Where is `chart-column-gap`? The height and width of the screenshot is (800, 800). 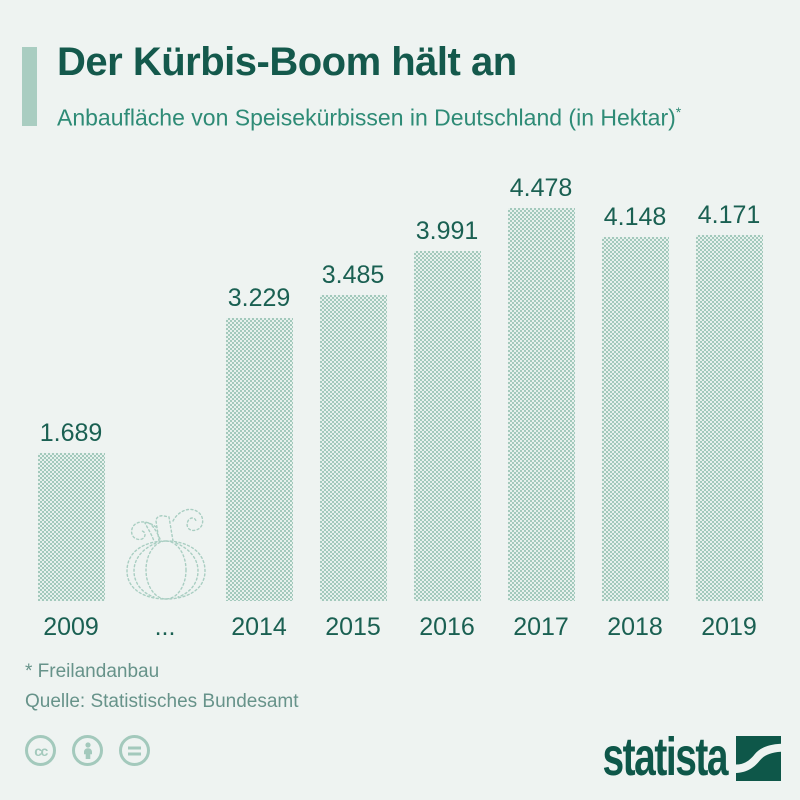
chart-column-gap is located at coordinates (165, 551).